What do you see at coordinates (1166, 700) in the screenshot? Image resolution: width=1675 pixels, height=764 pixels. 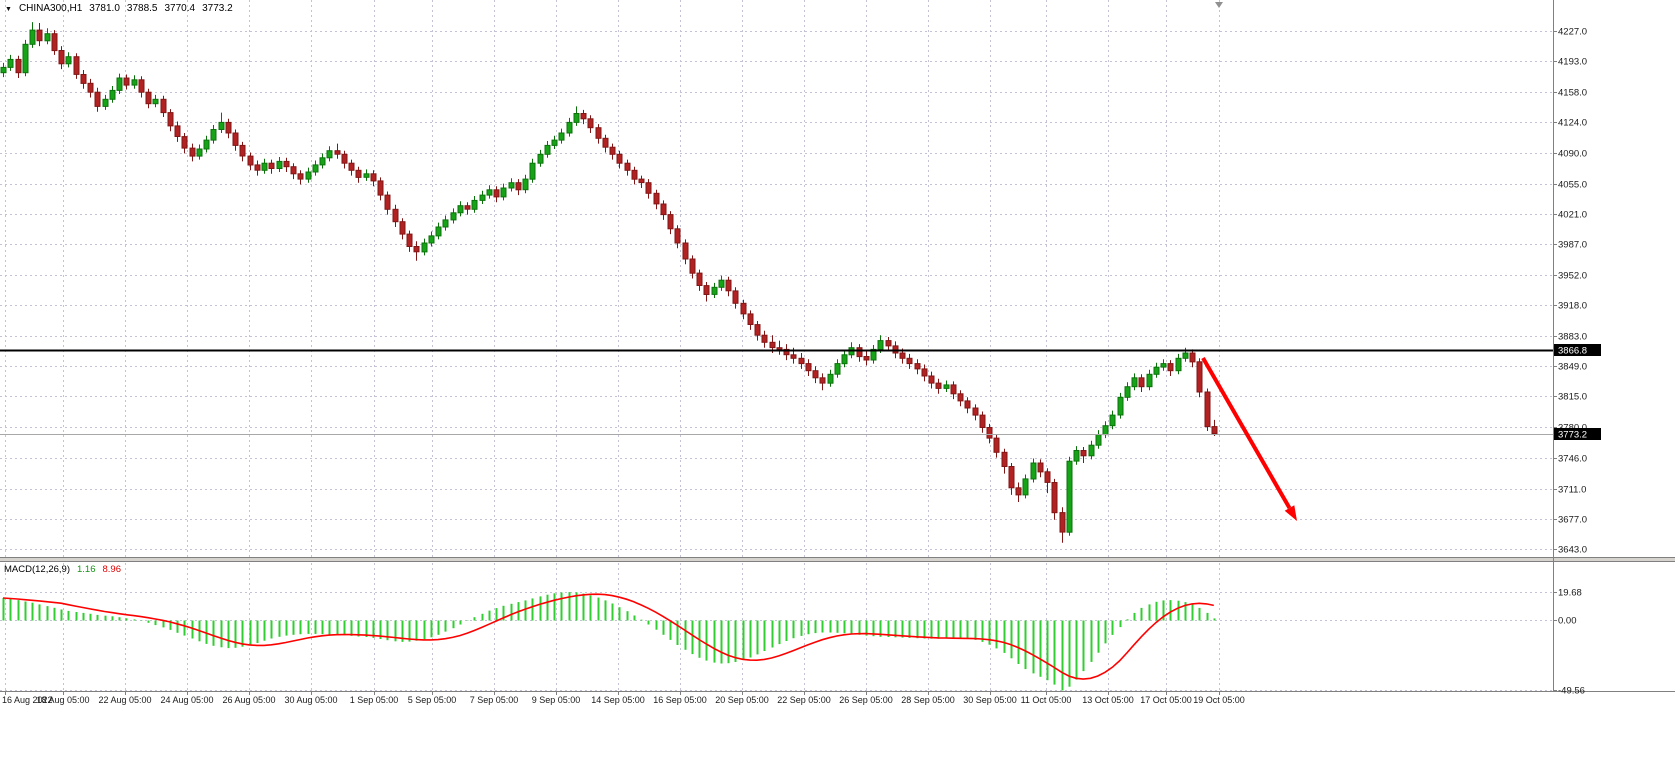 I see `time-tick-label: 17 Oct 05:00` at bounding box center [1166, 700].